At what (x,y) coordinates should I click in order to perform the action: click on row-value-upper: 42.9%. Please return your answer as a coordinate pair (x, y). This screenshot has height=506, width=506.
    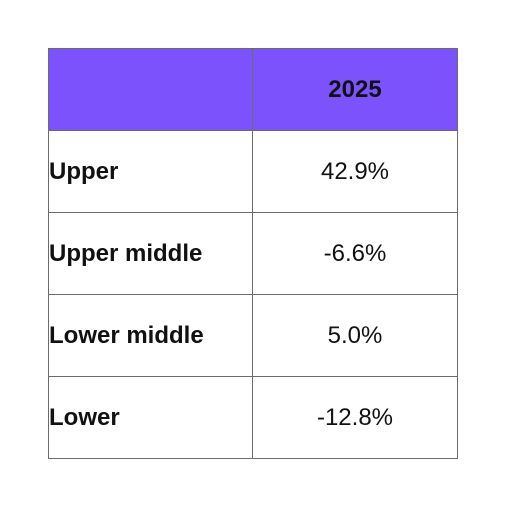
    Looking at the image, I should click on (355, 171).